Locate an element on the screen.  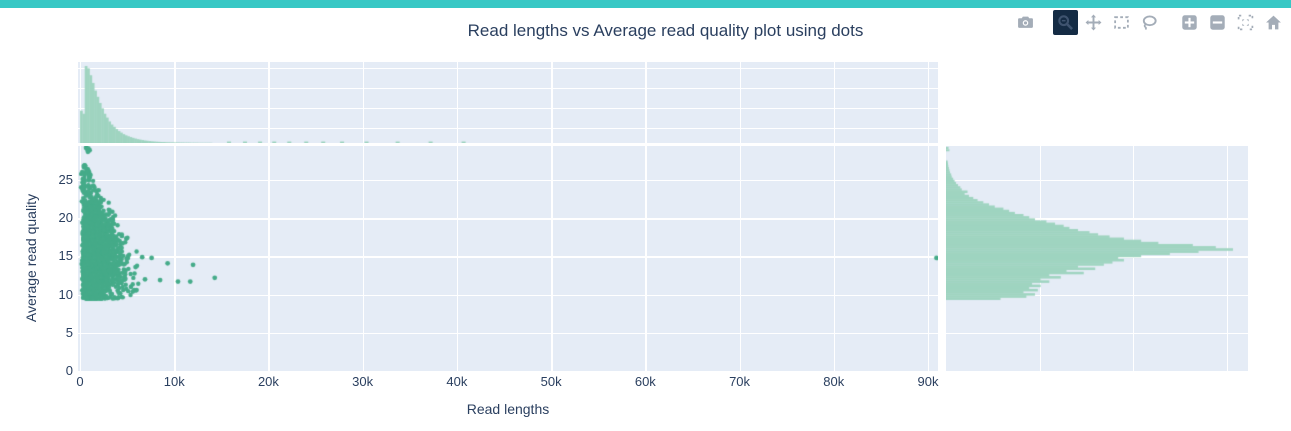
y-tick-label: 25 is located at coordinates (65, 180).